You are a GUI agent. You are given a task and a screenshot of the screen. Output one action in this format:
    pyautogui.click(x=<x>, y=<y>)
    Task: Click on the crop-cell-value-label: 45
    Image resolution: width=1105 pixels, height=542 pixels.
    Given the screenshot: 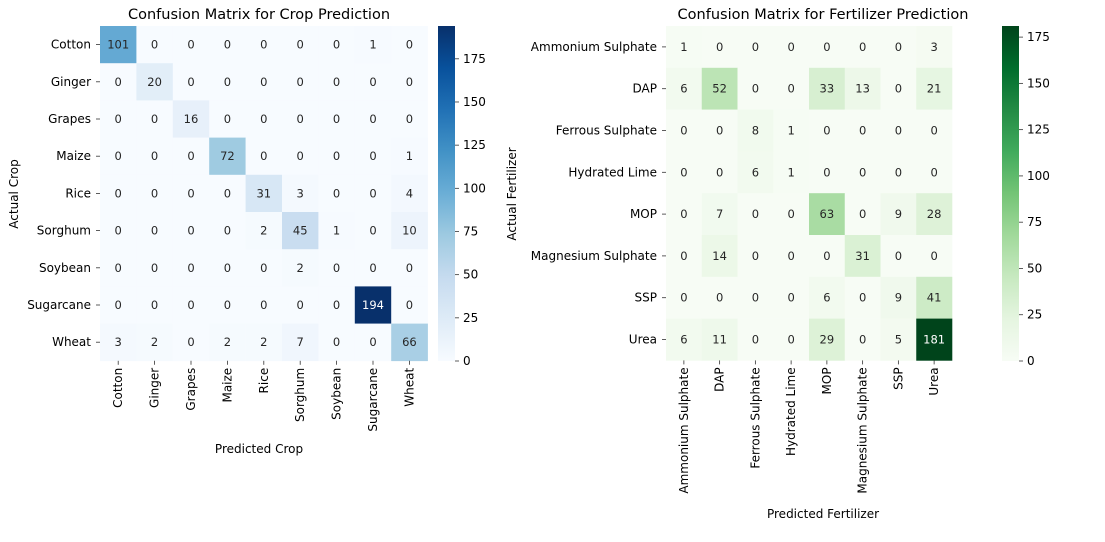 What is the action you would take?
    pyautogui.click(x=300, y=231)
    